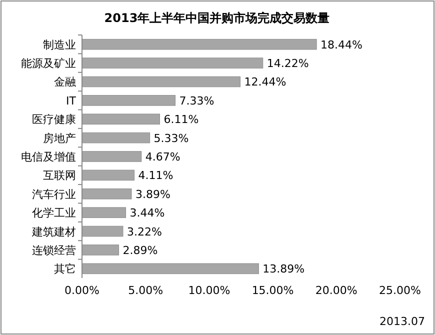 This screenshot has height=335, width=435. Describe the element at coordinates (65, 82) in the screenshot. I see `y-tick-label: 金融` at that location.